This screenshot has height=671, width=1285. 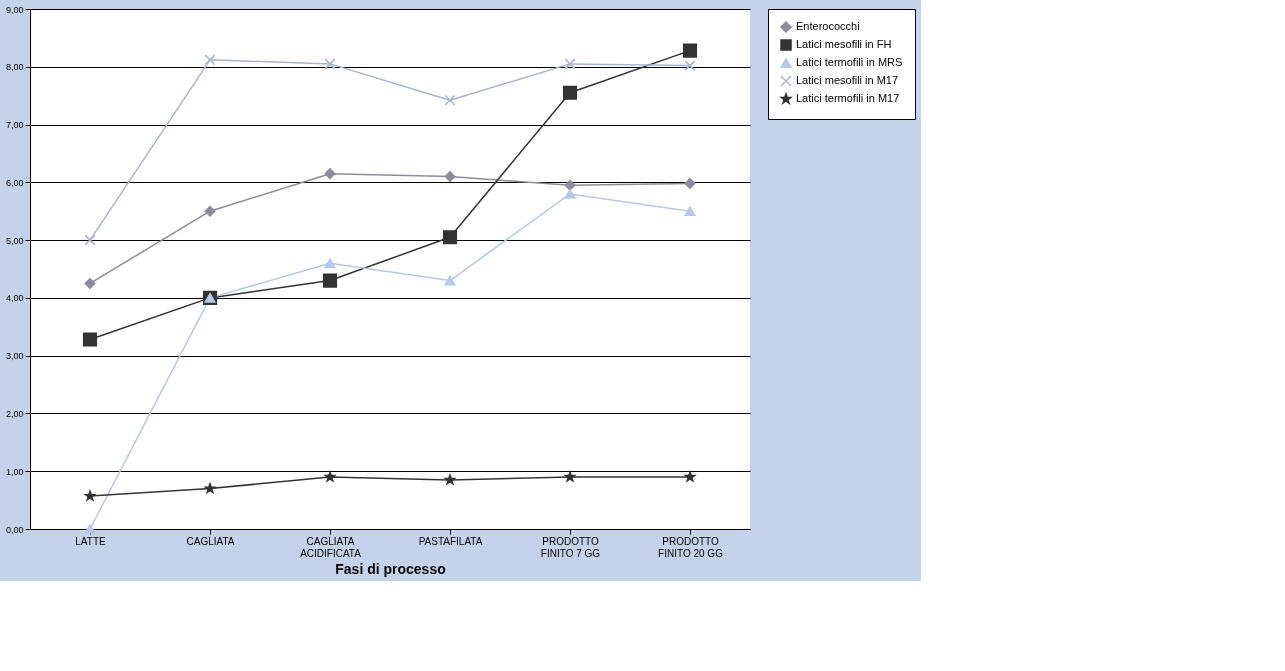 What do you see at coordinates (14, 240) in the screenshot?
I see `y-tick-label: 5,00` at bounding box center [14, 240].